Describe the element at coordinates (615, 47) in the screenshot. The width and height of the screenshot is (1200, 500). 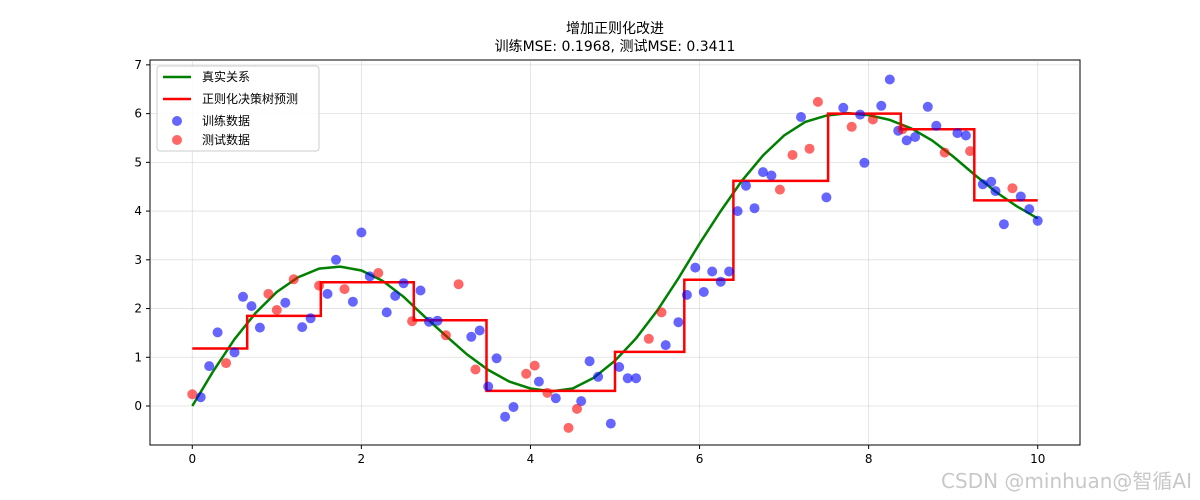
I see `chart-subtitle: 训练MSE: 0.1968, 测试MSE: 0.3411` at that location.